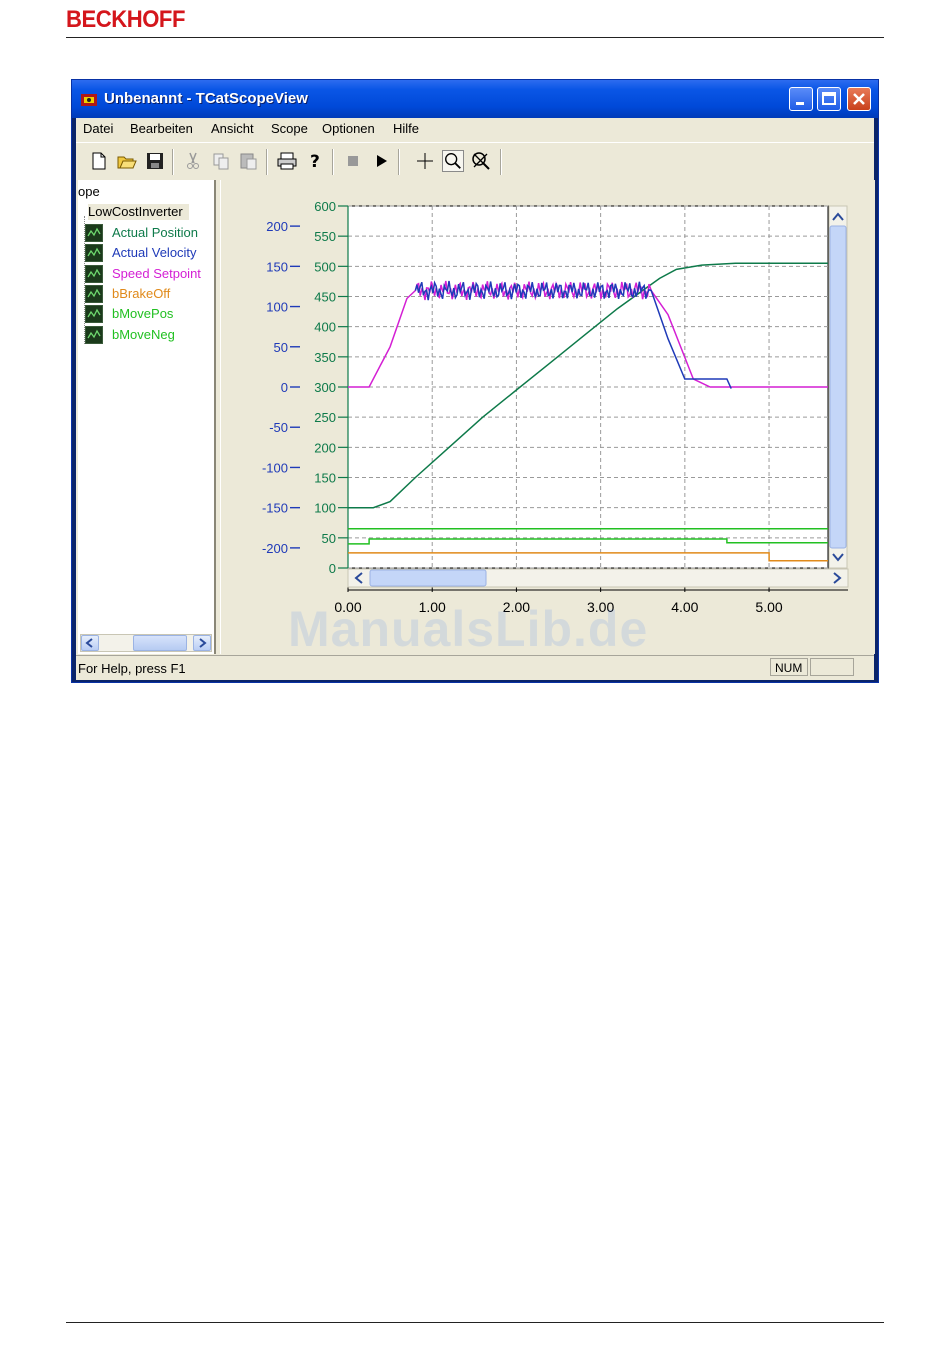 The image size is (950, 1369). Describe the element at coordinates (329, 538) in the screenshot. I see `position-axis-tick-label: 50` at that location.